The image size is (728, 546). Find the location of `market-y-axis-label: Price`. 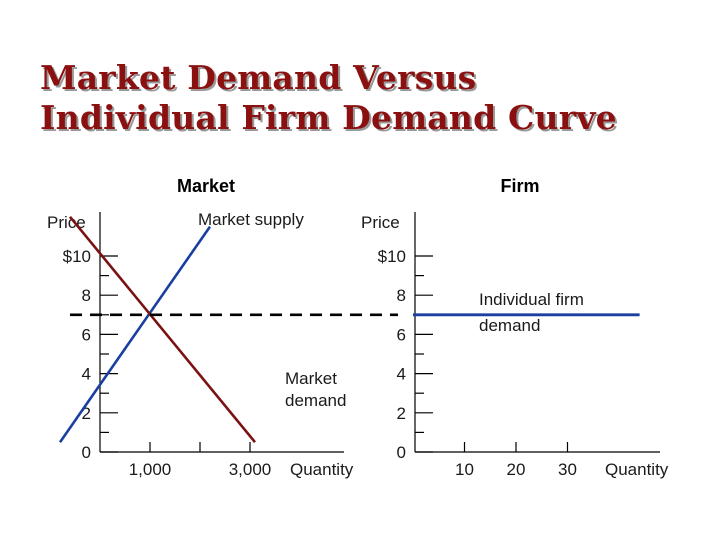

market-y-axis-label: Price is located at coordinates (66, 222).